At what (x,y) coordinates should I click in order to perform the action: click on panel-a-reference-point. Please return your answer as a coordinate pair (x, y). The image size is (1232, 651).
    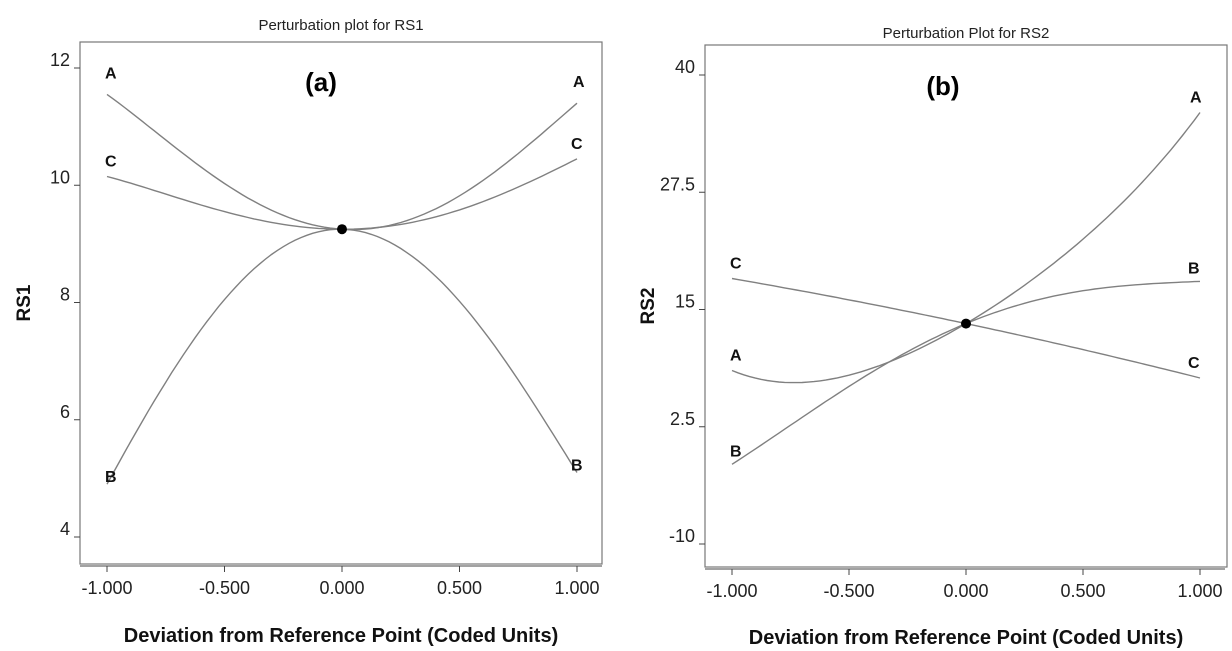
    Looking at the image, I should click on (342, 229).